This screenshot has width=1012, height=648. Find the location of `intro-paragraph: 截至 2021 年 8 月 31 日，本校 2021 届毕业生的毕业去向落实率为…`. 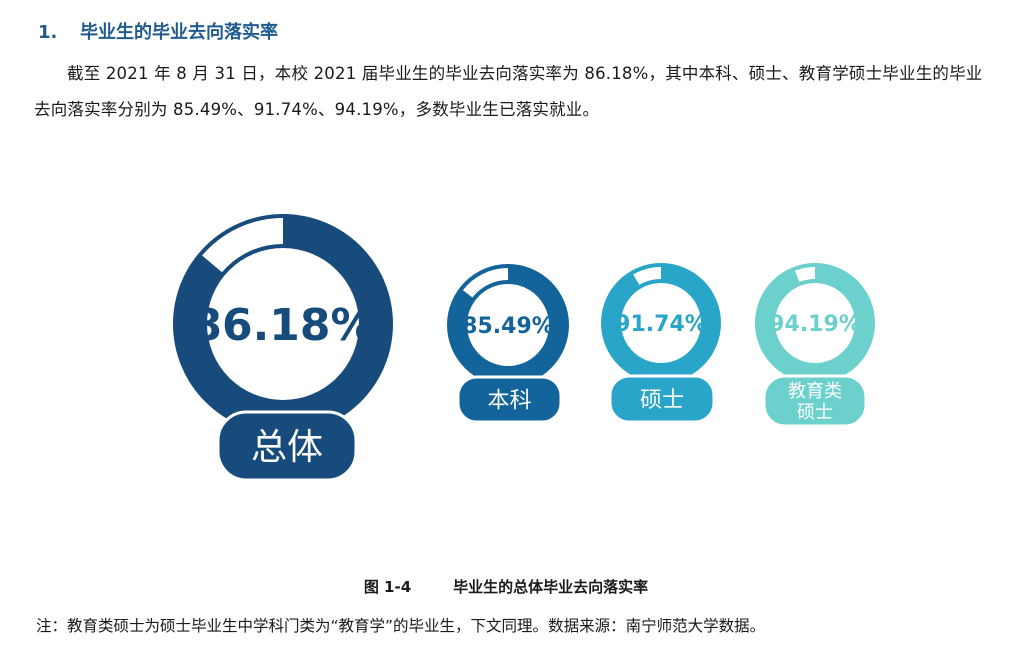

intro-paragraph: 截至 2021 年 8 月 31 日，本校 2021 届毕业生的毕业去向落实率为… is located at coordinates (508, 91).